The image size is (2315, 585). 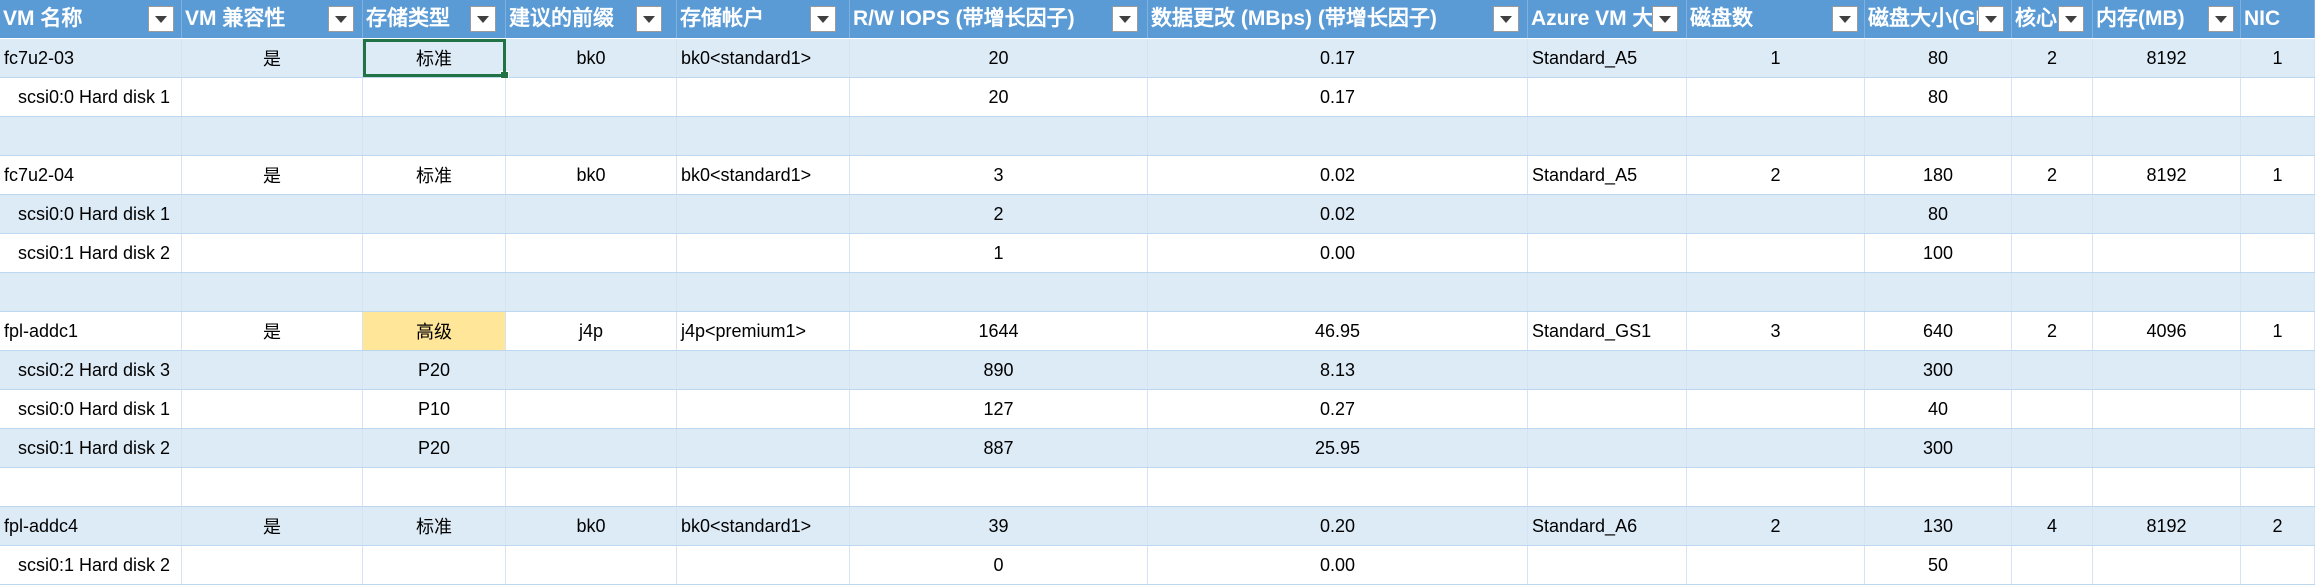 I want to click on cell: 25.95, so click(x=1338, y=448).